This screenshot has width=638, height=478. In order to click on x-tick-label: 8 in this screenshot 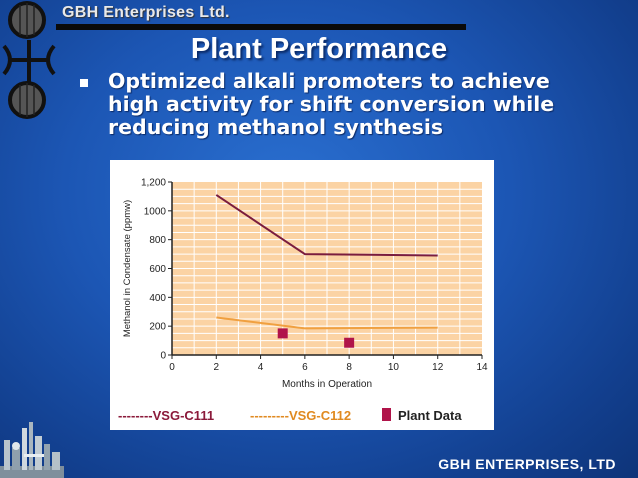, I will do `click(349, 367)`.